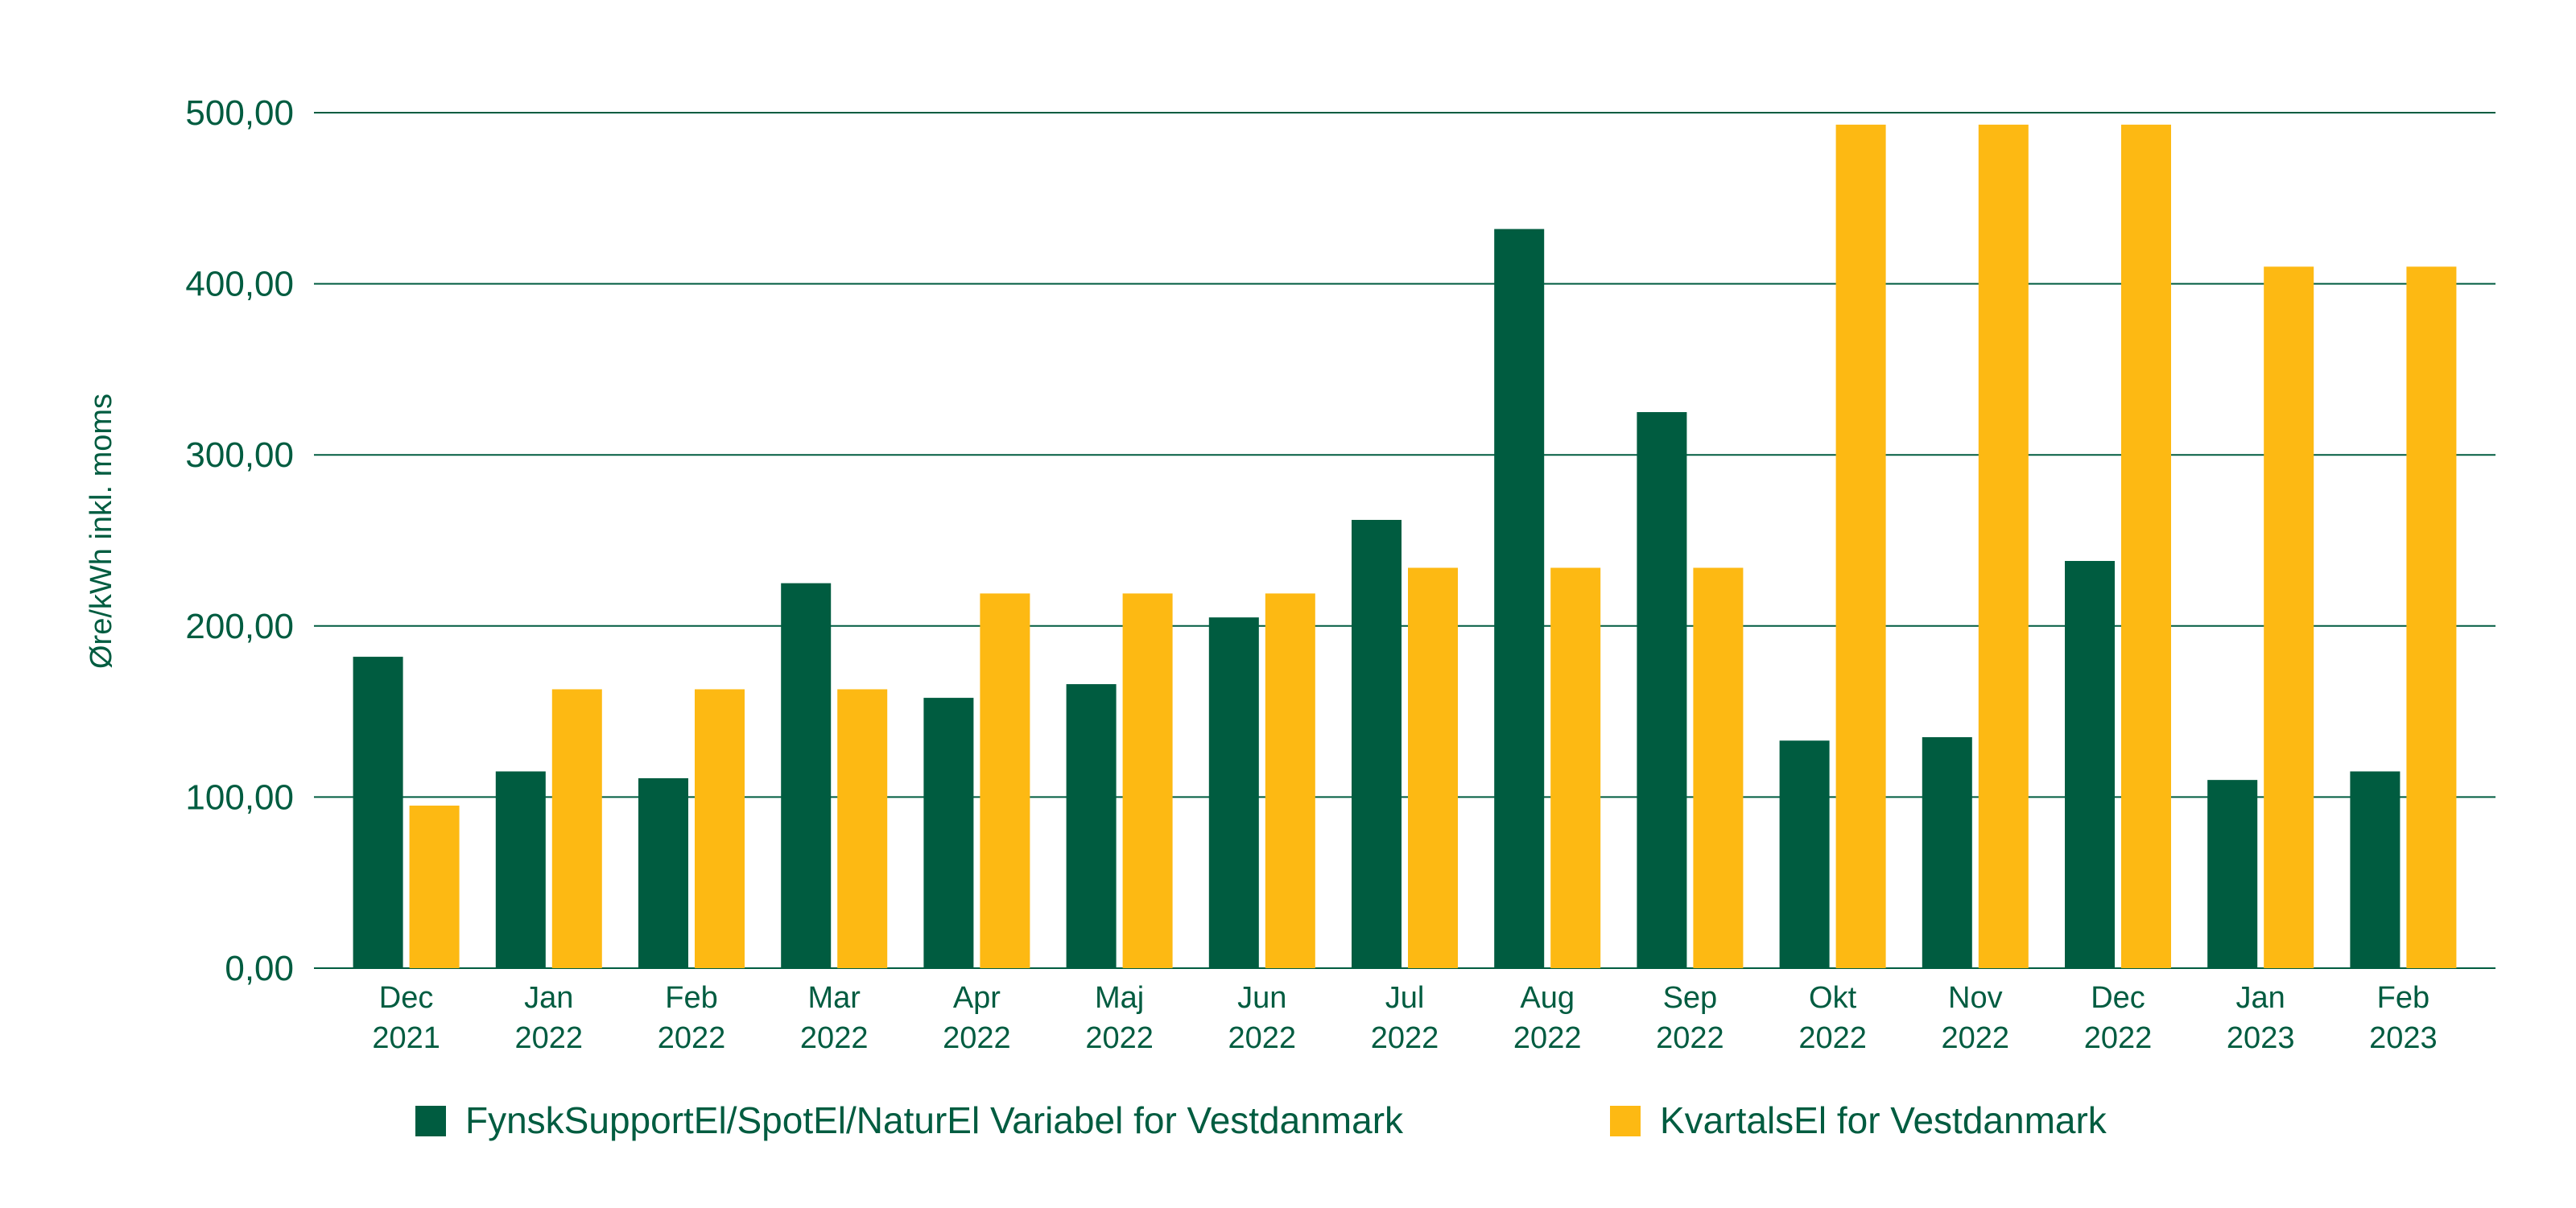 This screenshot has height=1208, width=2576. Describe the element at coordinates (239, 797) in the screenshot. I see `y-tick-label: 100,00` at that location.